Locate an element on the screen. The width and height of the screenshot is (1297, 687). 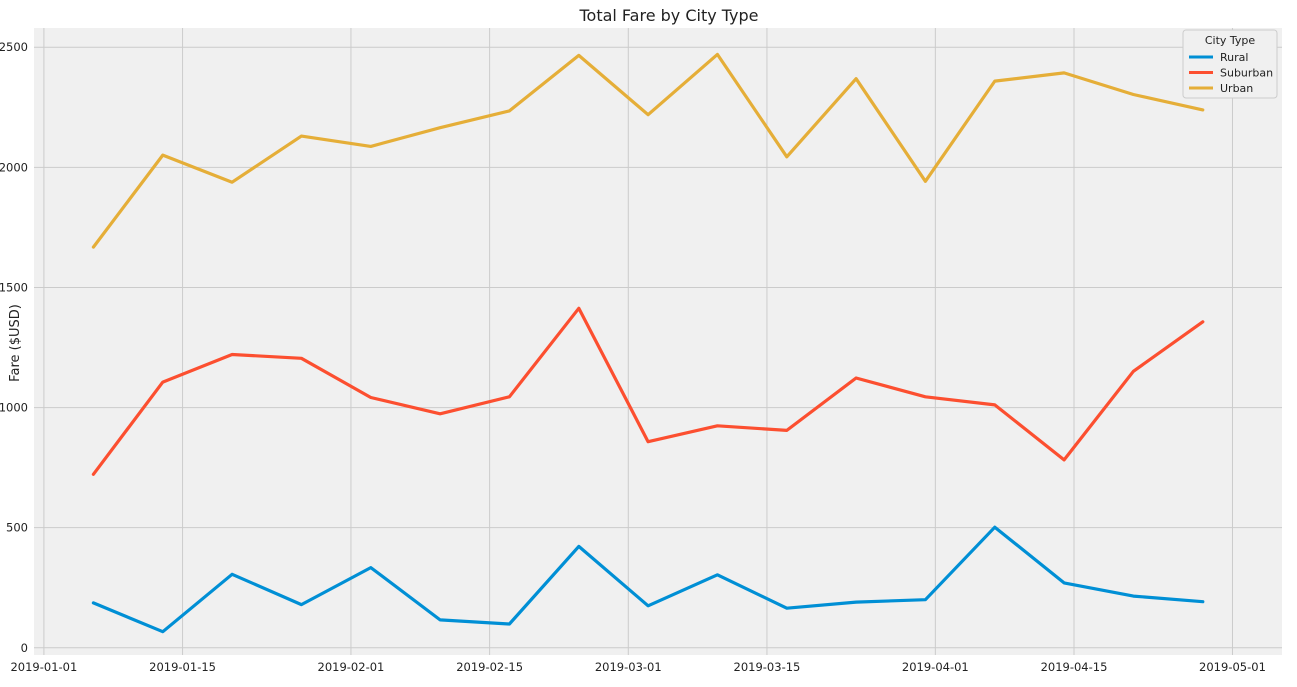
legend-box is located at coordinates (1230, 64).